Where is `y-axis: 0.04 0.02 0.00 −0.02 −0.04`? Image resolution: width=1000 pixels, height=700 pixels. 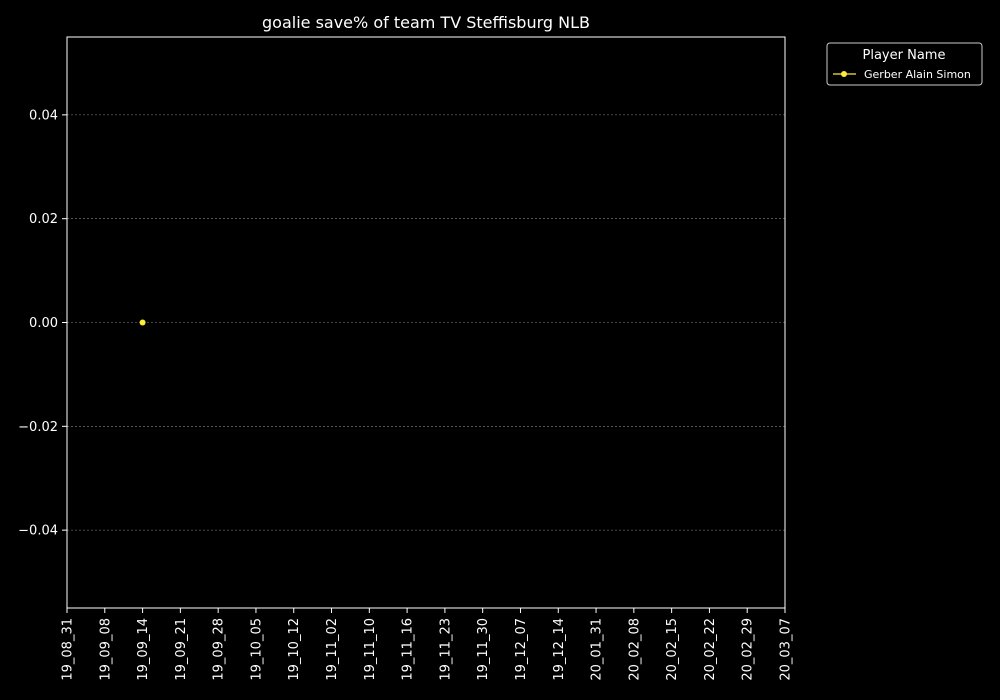
y-axis: 0.04 0.02 0.00 −0.02 −0.04 is located at coordinates (42, 323).